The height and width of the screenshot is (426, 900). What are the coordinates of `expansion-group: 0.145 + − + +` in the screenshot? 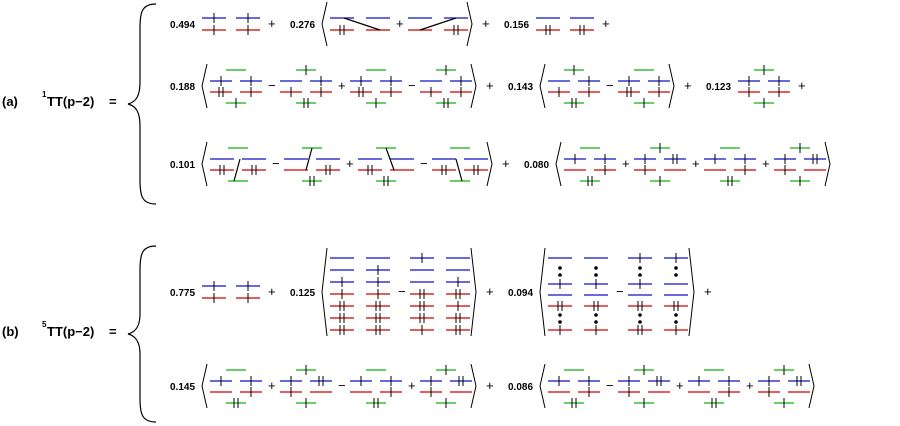 It's located at (332, 386).